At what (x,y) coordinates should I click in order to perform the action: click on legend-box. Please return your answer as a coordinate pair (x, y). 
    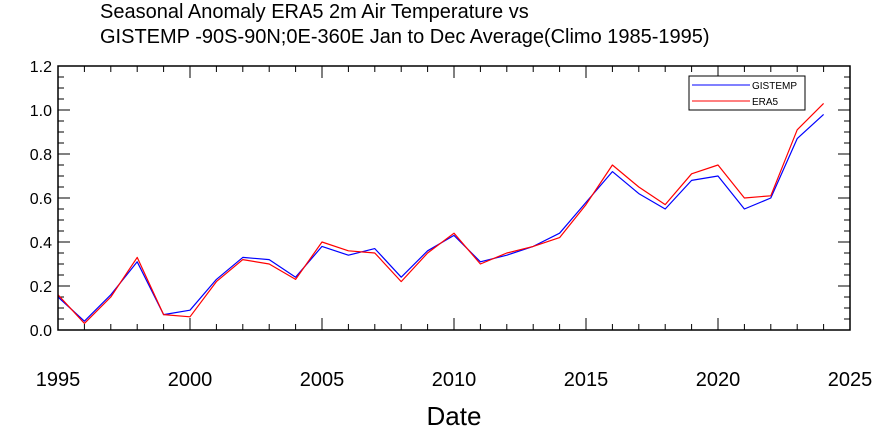
    Looking at the image, I should click on (747, 93).